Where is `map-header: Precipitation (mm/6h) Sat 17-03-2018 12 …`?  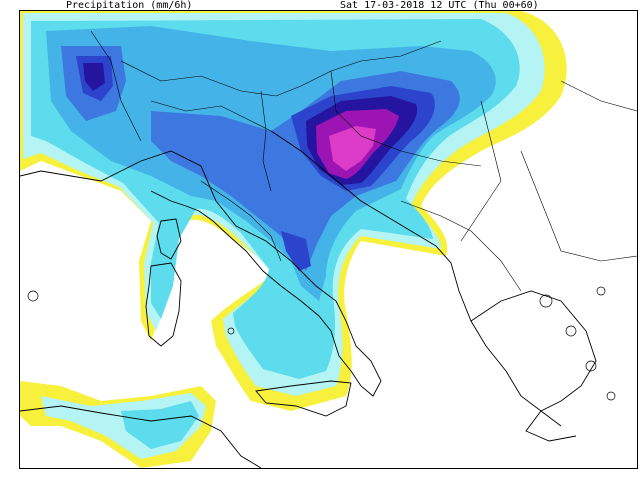 map-header: Precipitation (mm/6h) Sat 17-03-2018 12 … is located at coordinates (320, 7).